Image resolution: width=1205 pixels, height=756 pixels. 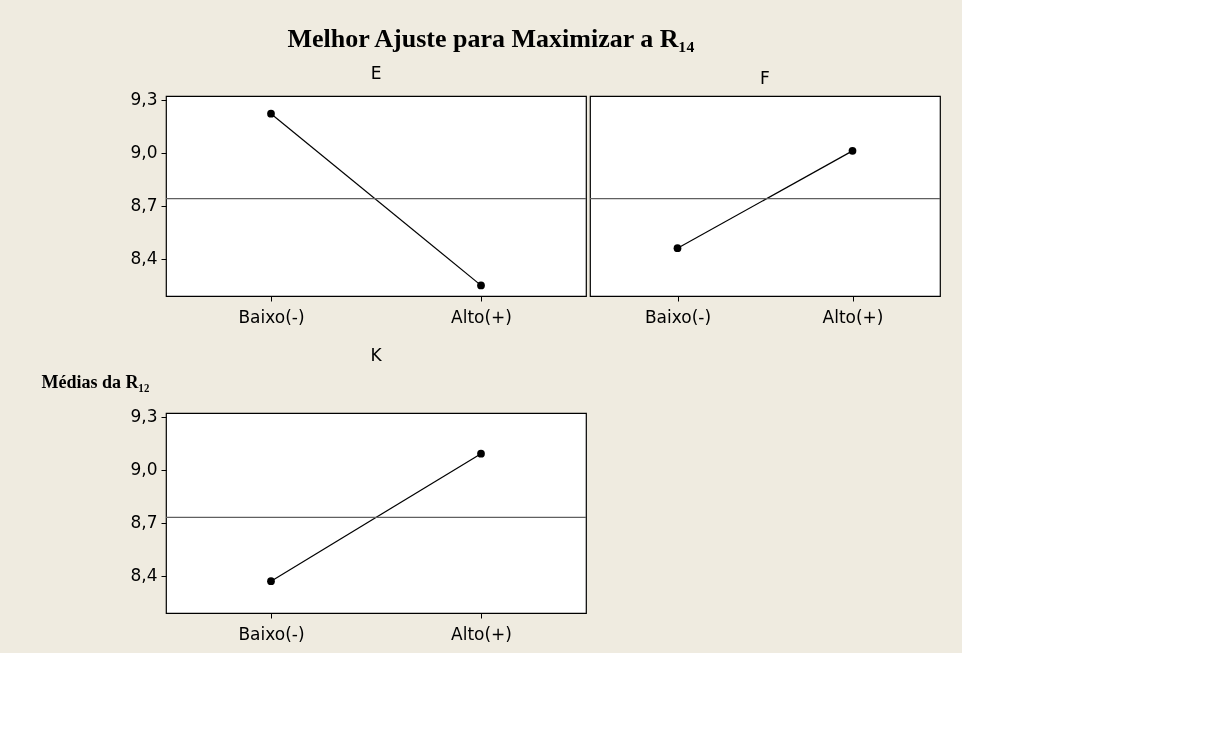 I want to click on chart-title: F, so click(x=765, y=78).